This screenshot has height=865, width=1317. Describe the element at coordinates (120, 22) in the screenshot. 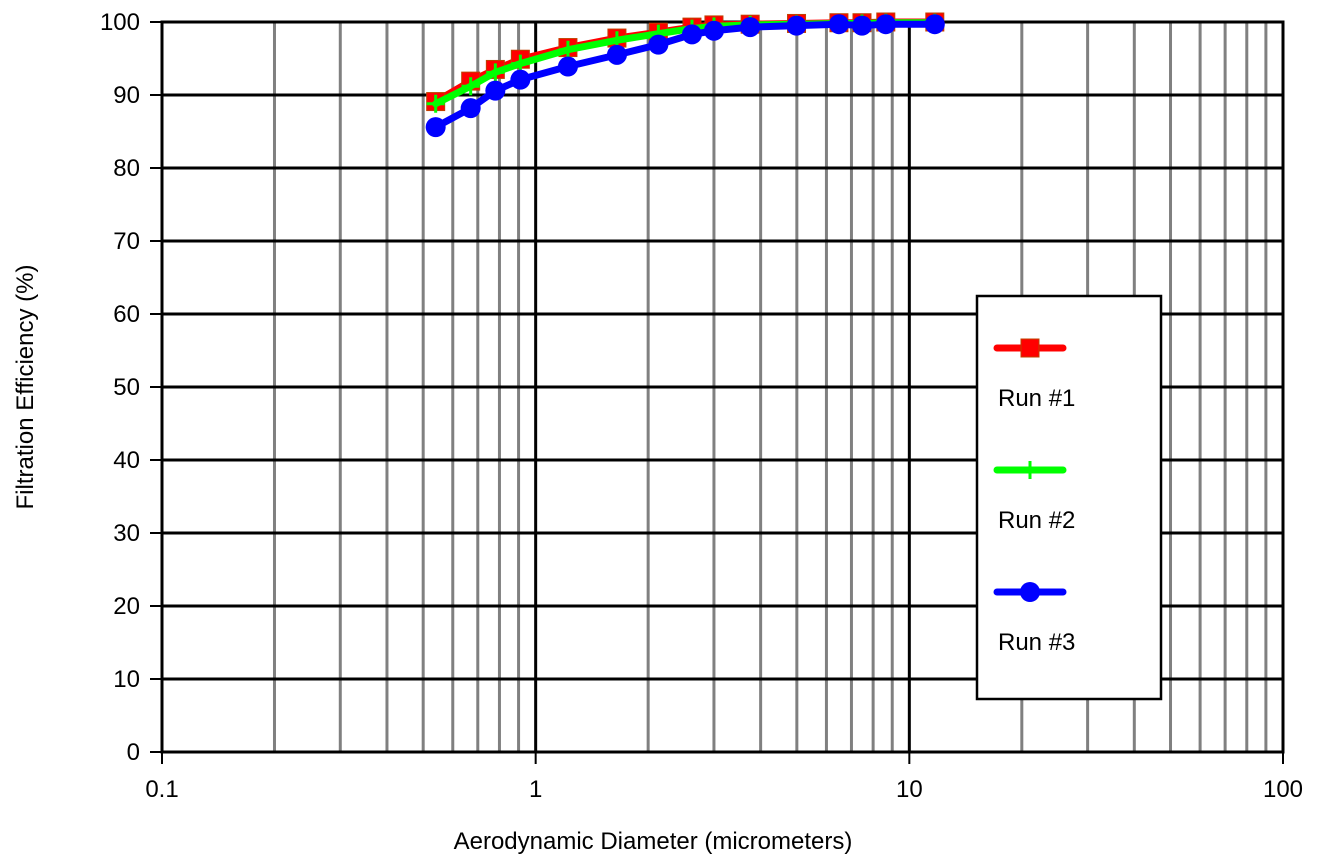

I see `y-tick-label: 100` at that location.